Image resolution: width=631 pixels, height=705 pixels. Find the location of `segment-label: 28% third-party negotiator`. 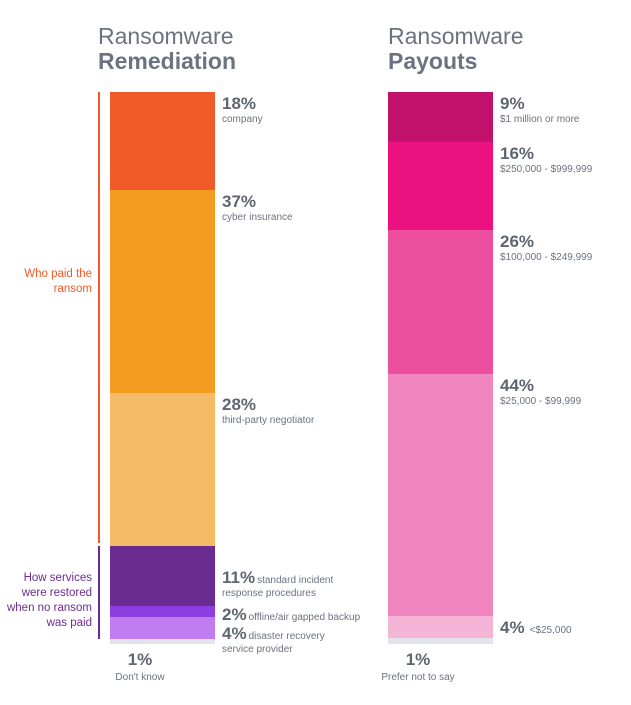

segment-label: 28% third-party negotiator is located at coordinates (268, 410).